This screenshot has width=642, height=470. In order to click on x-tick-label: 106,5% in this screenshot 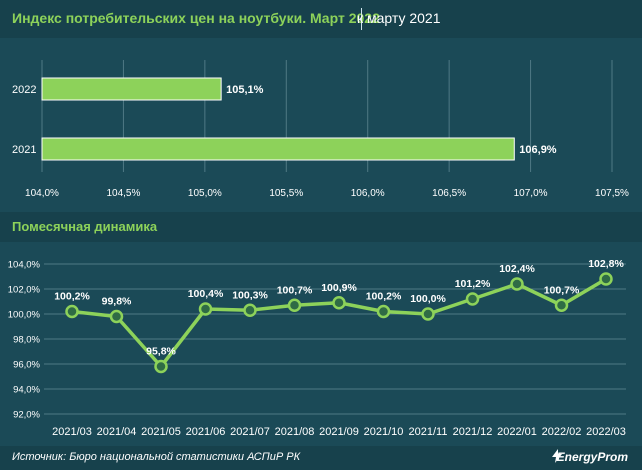, I will do `click(449, 193)`.